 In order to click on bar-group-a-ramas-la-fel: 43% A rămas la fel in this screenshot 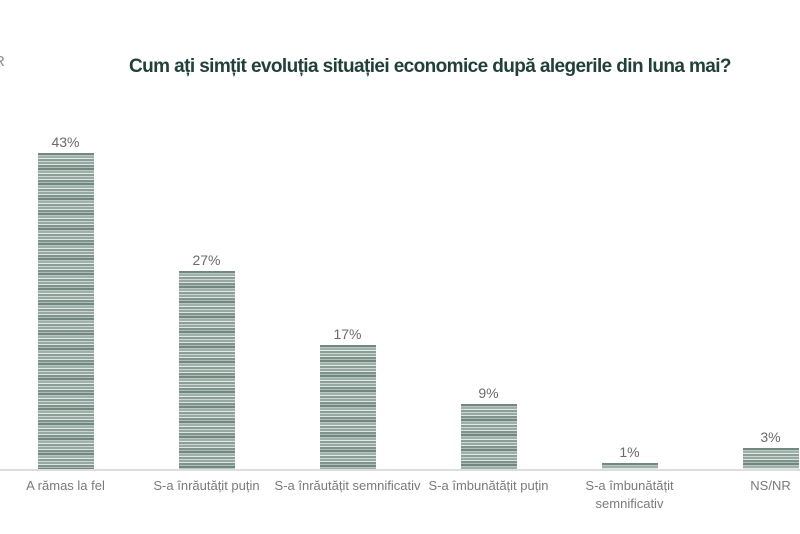, I will do `click(68, 313)`.